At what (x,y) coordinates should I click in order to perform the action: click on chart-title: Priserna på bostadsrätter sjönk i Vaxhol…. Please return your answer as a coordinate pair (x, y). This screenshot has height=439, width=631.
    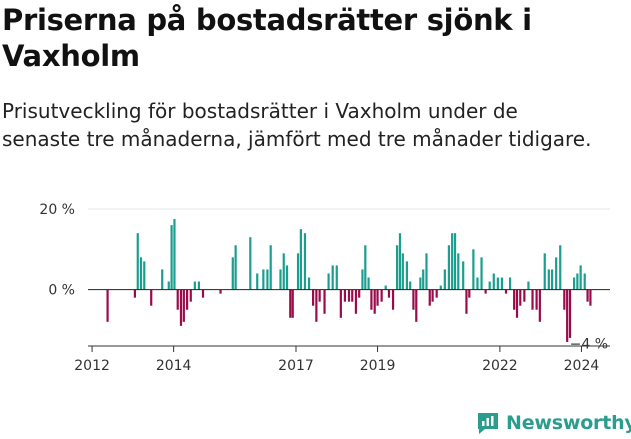
    Looking at the image, I should click on (267, 38).